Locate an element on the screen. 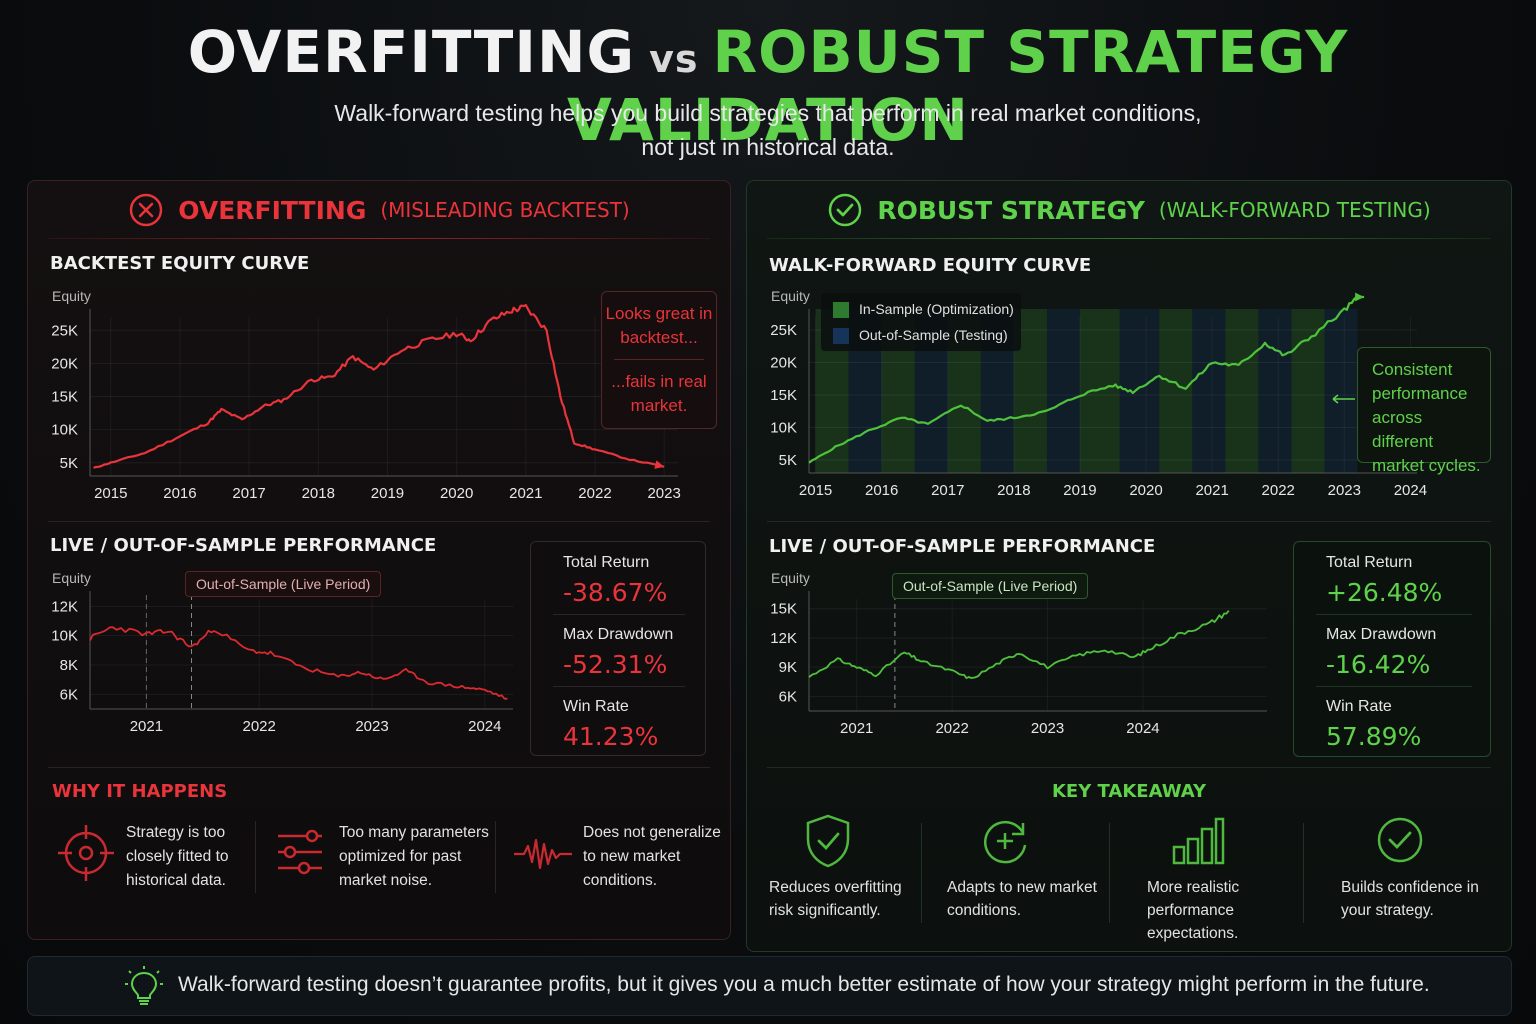  stat-max-drawdown-value: -52.31% is located at coordinates (615, 664).